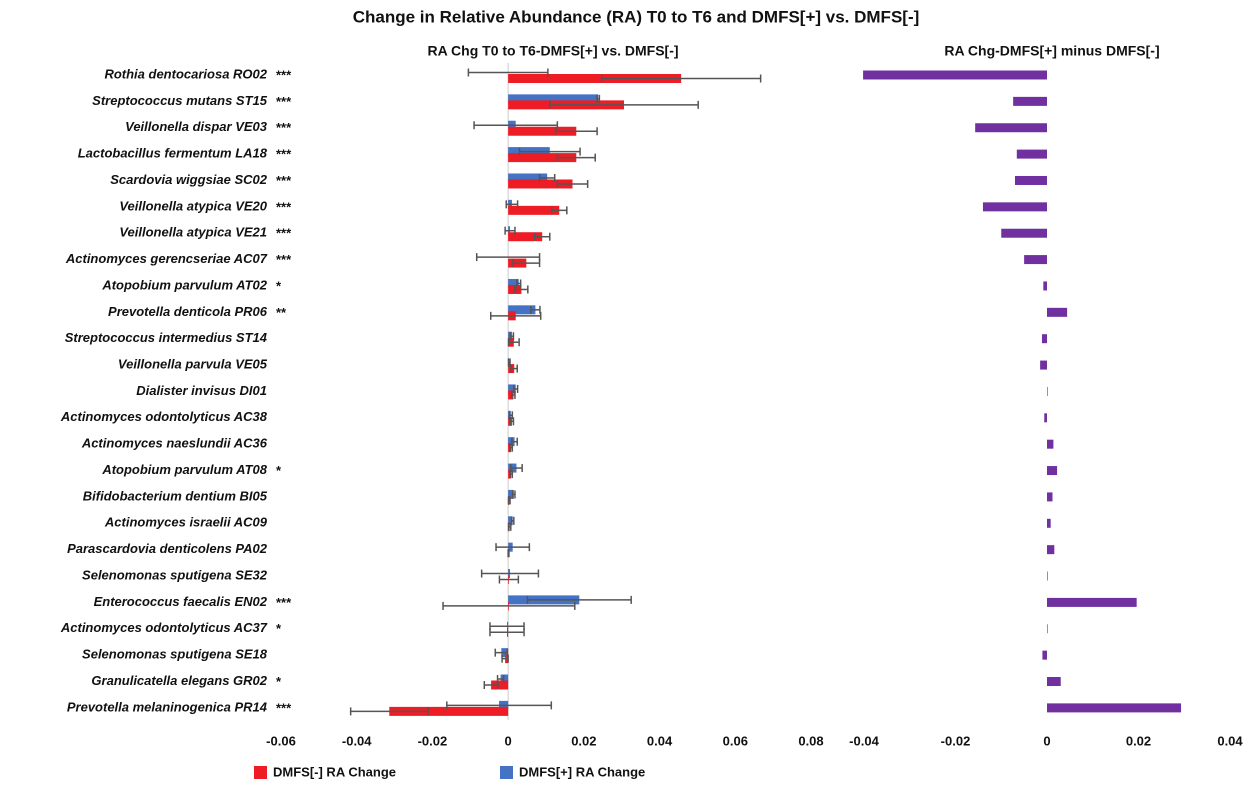  What do you see at coordinates (166, 258) in the screenshot?
I see `category-label: Actinomyces gerencseriae AC07` at bounding box center [166, 258].